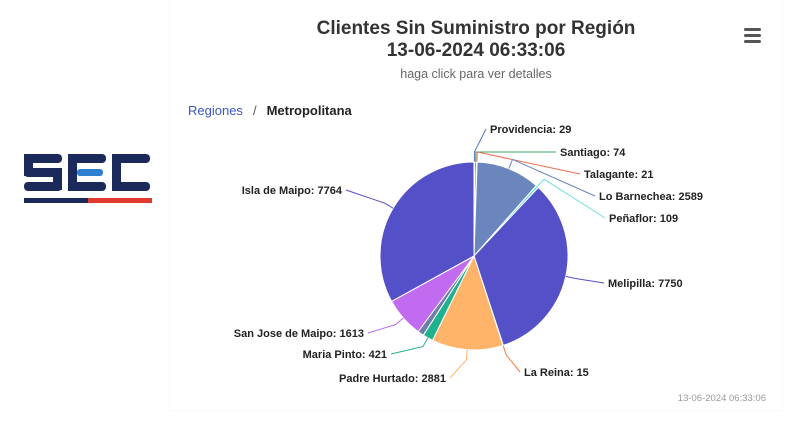 This screenshot has height=432, width=800. What do you see at coordinates (593, 153) in the screenshot?
I see `data-label: Santiago: 74` at bounding box center [593, 153].